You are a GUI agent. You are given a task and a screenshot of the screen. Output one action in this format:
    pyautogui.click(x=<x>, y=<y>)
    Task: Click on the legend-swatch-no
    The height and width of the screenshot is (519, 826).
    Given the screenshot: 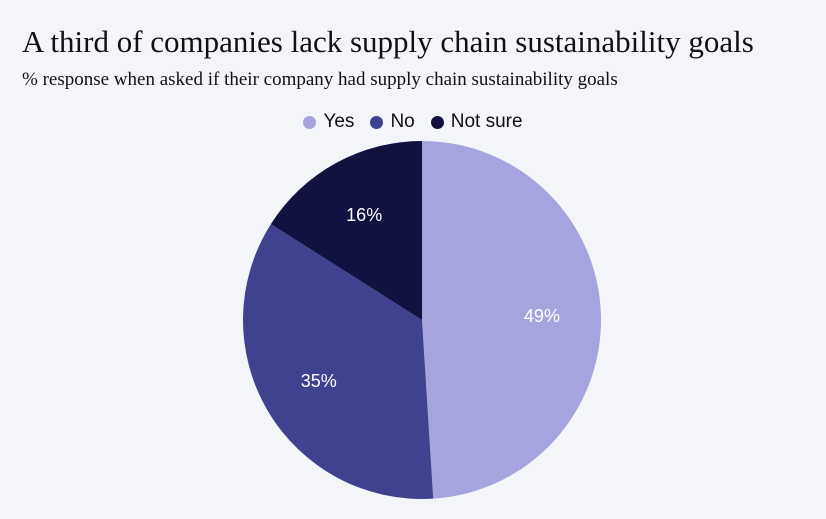 What is the action you would take?
    pyautogui.click(x=377, y=122)
    